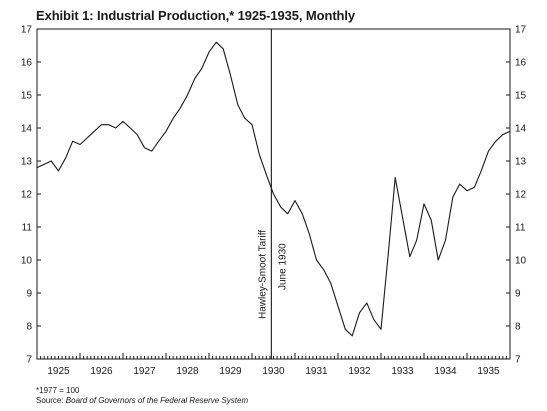  Describe the element at coordinates (58, 390) in the screenshot. I see `index-base-note: *1977 = 100` at that location.